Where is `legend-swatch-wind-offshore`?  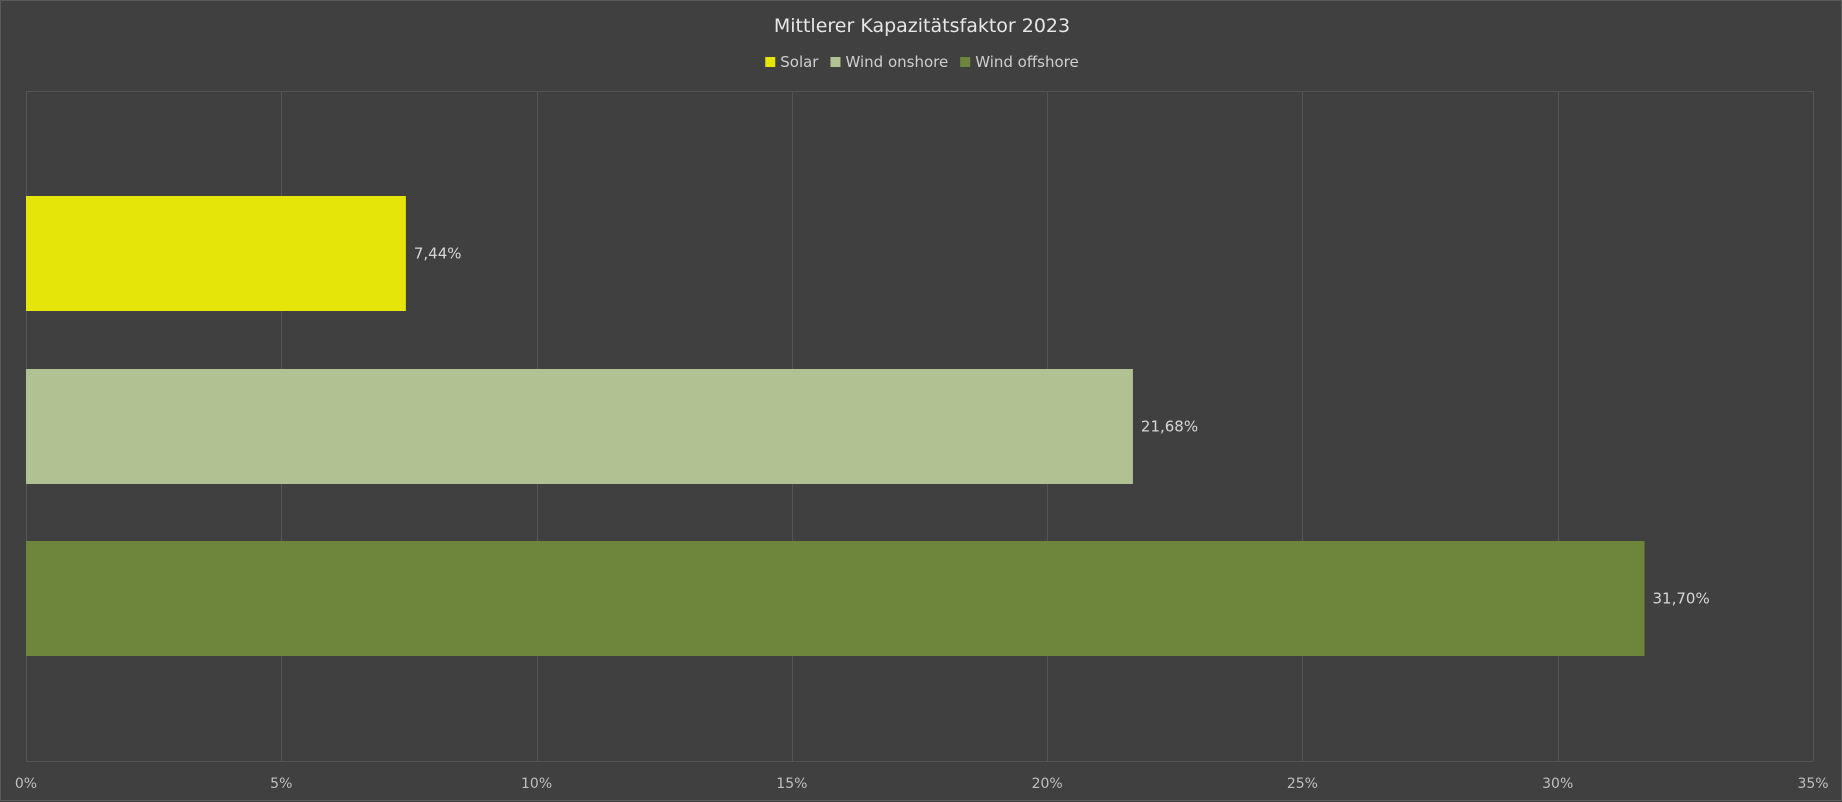 legend-swatch-wind-offshore is located at coordinates (965, 62).